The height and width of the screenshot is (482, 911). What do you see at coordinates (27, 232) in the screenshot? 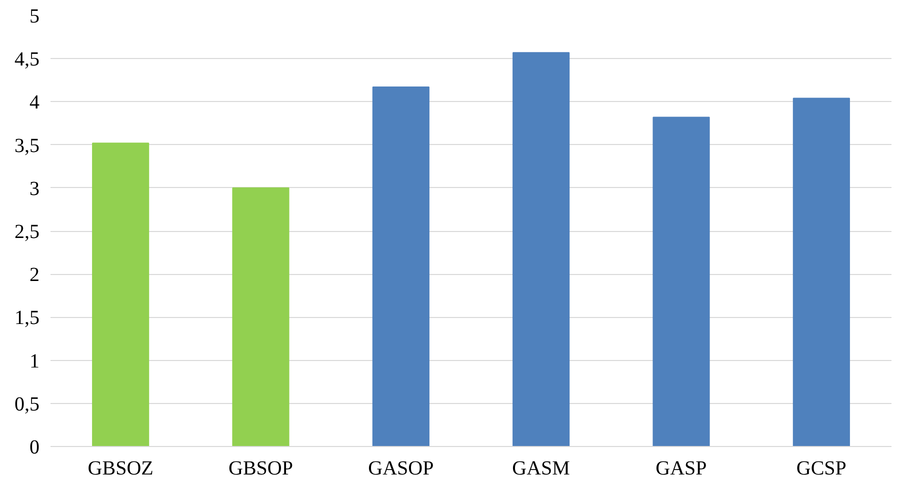
I see `y-tick-label: 2,5` at bounding box center [27, 232].